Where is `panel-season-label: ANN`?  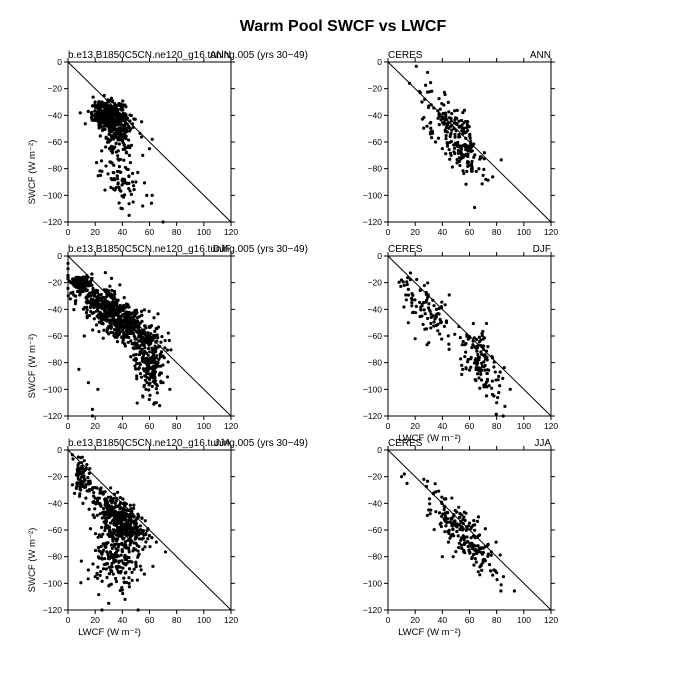 panel-season-label: ANN is located at coordinates (220, 55).